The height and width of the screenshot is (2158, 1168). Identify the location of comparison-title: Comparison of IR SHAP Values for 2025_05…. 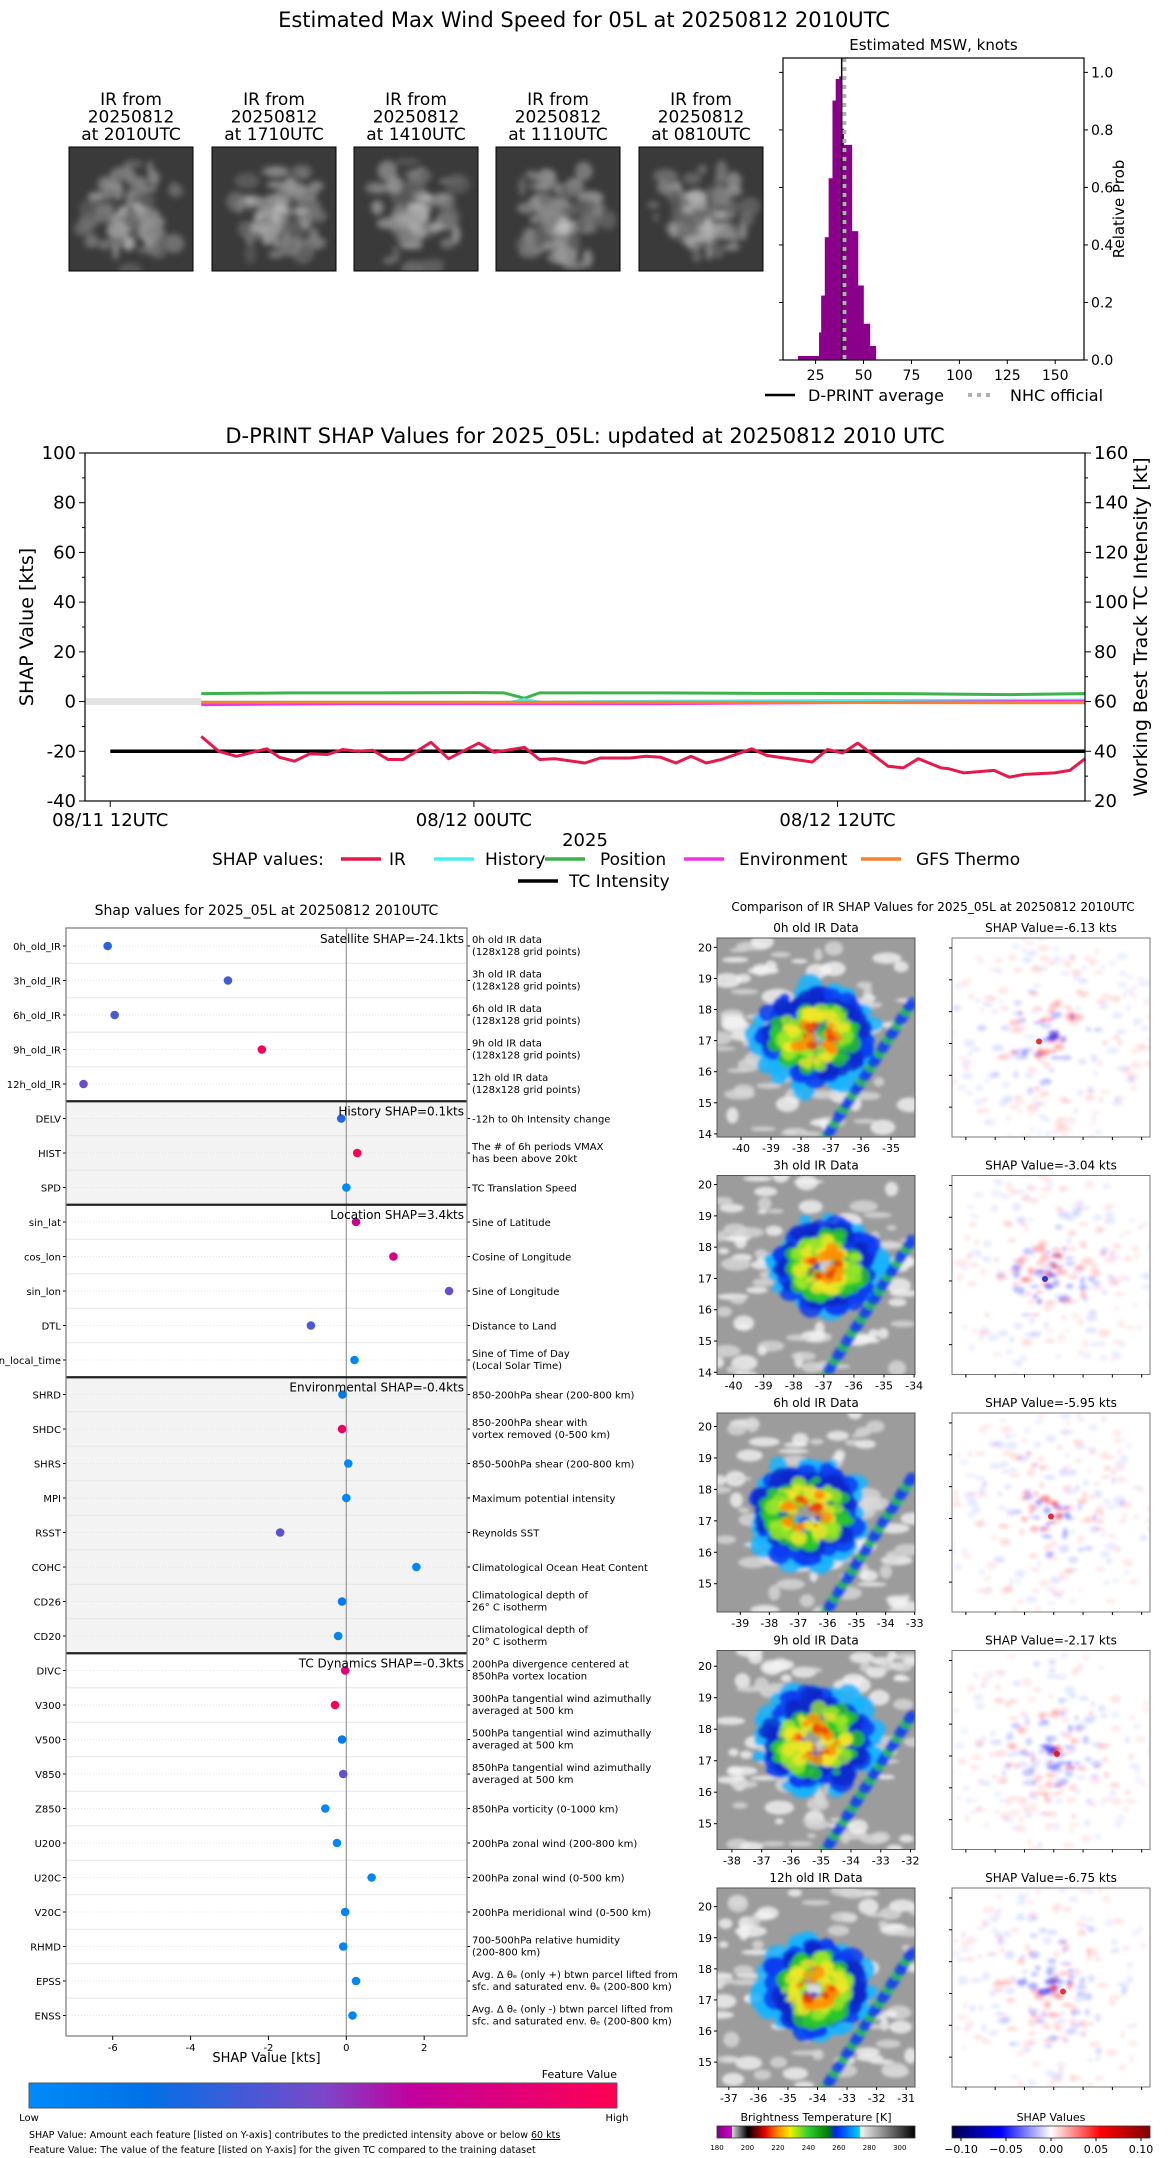
(932, 907).